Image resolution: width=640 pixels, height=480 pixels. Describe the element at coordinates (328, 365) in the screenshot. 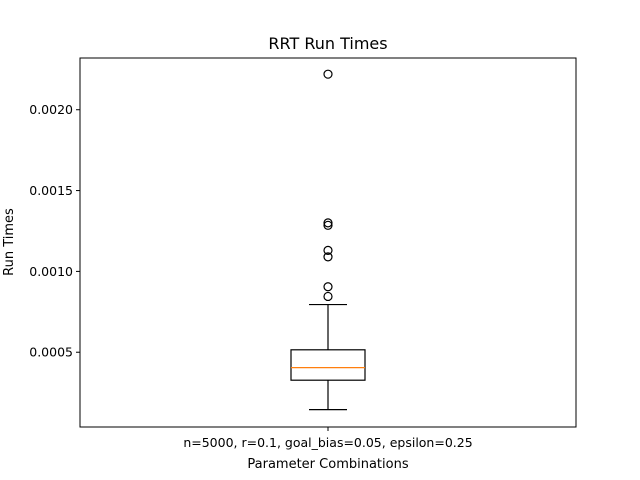

I see `iqr-box` at that location.